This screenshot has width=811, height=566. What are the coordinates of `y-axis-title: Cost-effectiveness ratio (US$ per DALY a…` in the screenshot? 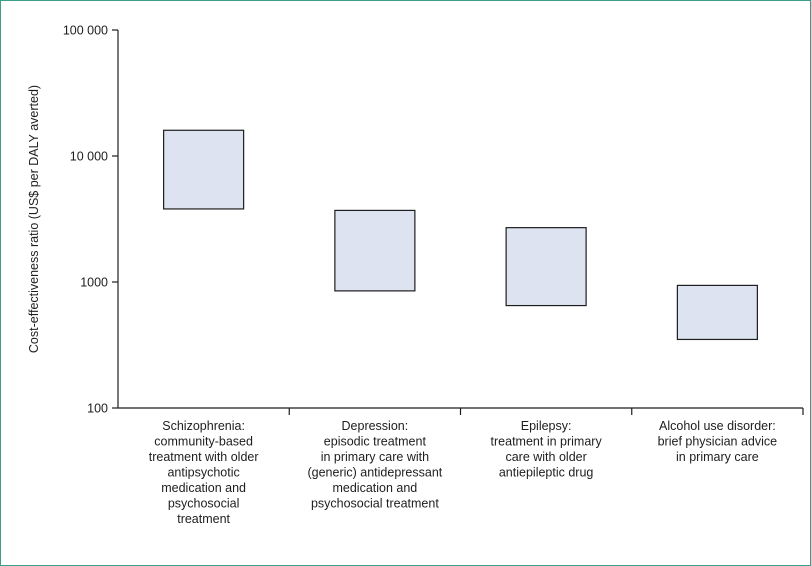 It's located at (34, 219).